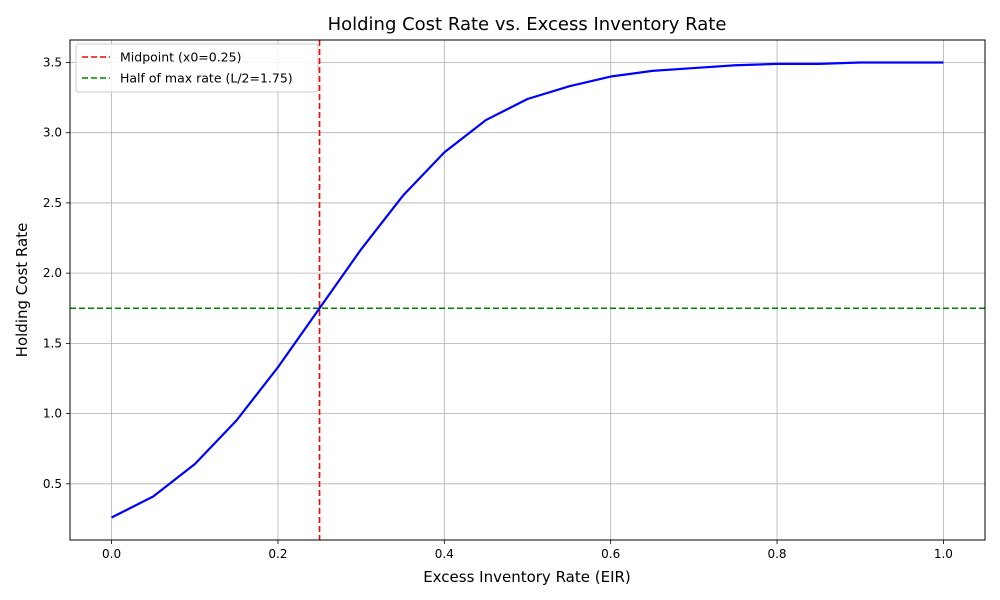  Describe the element at coordinates (610, 554) in the screenshot. I see `x-tick-label: 0.6` at that location.